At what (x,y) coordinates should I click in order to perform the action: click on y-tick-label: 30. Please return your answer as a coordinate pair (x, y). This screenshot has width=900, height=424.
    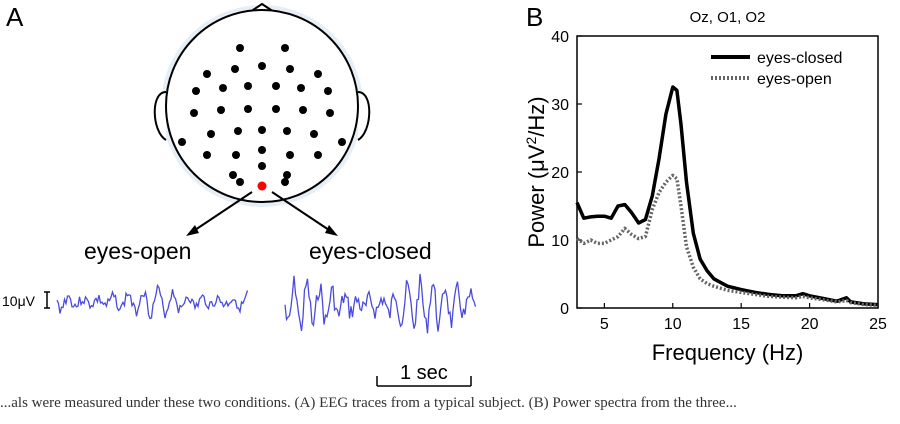
    Looking at the image, I should click on (560, 105).